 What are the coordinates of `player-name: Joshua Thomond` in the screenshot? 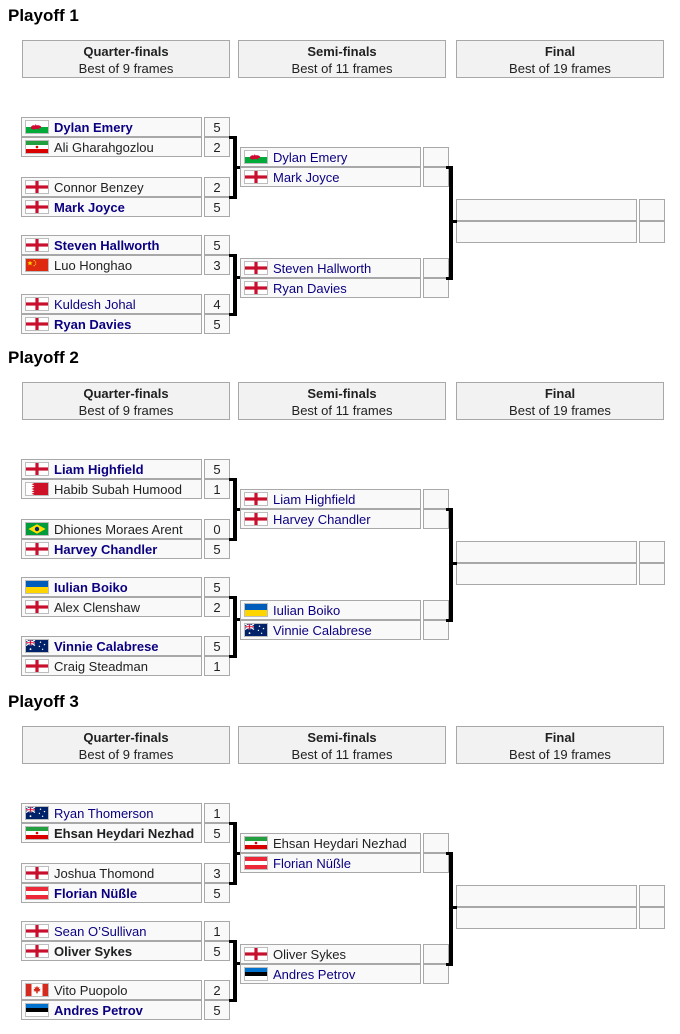 It's located at (104, 873).